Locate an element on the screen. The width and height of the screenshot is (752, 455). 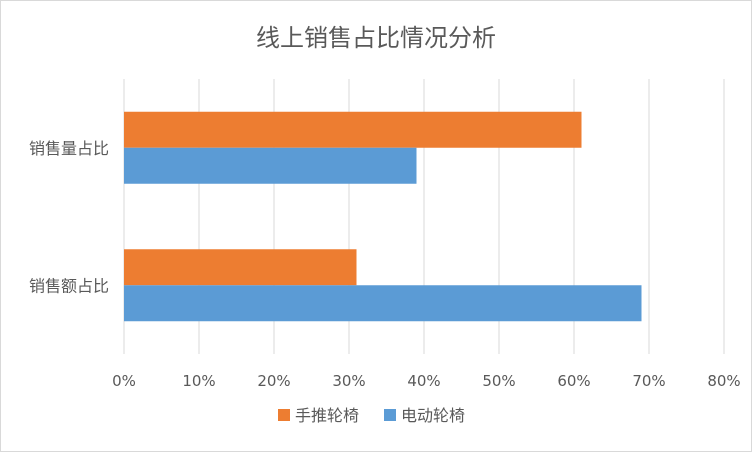
category-label: 销售量占比 is located at coordinates (69, 148).